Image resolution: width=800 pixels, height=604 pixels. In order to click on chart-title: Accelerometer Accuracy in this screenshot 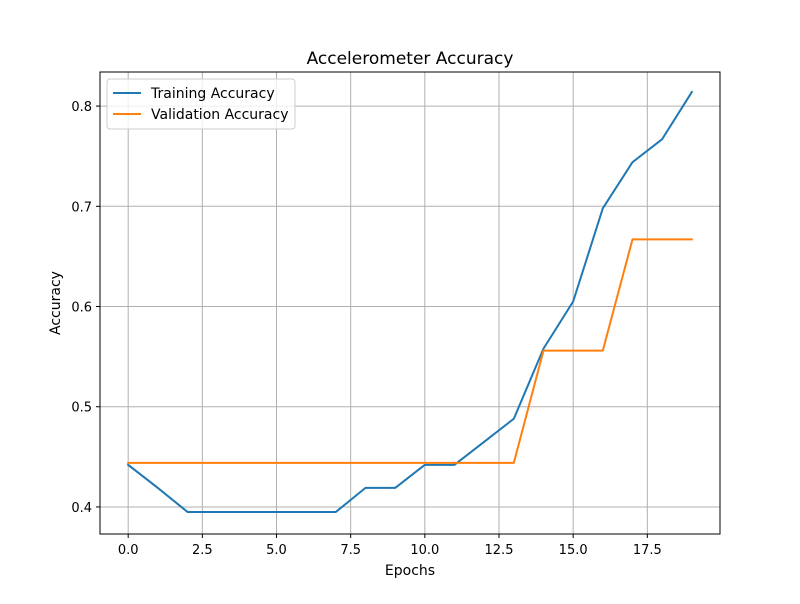, I will do `click(410, 59)`.